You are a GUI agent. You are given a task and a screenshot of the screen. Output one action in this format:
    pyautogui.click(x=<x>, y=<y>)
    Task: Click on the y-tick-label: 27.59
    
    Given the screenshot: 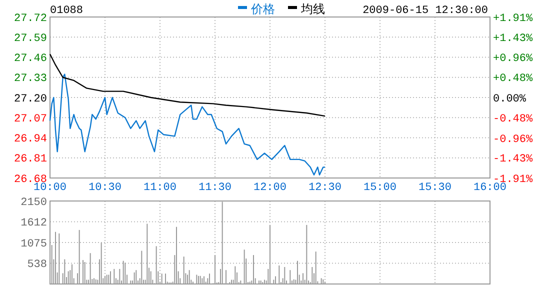 What is the action you would take?
    pyautogui.click(x=30, y=38)
    